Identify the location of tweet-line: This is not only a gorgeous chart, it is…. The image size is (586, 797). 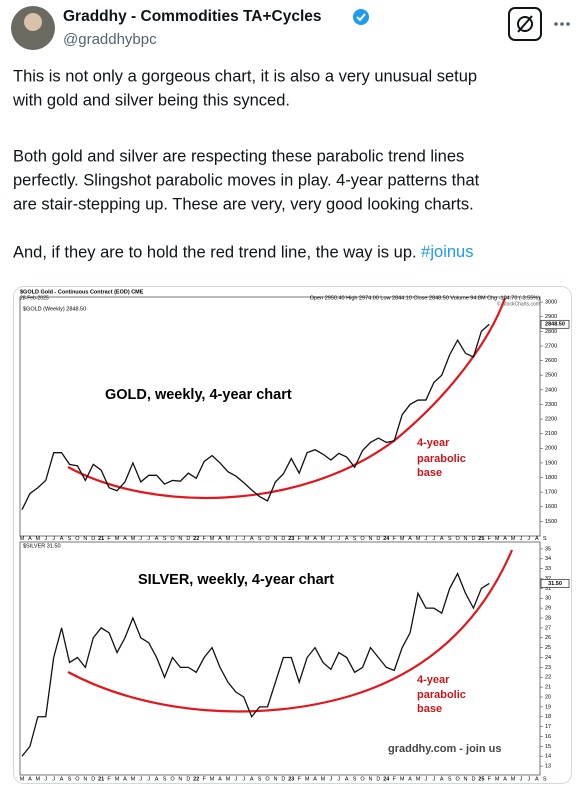
(245, 76).